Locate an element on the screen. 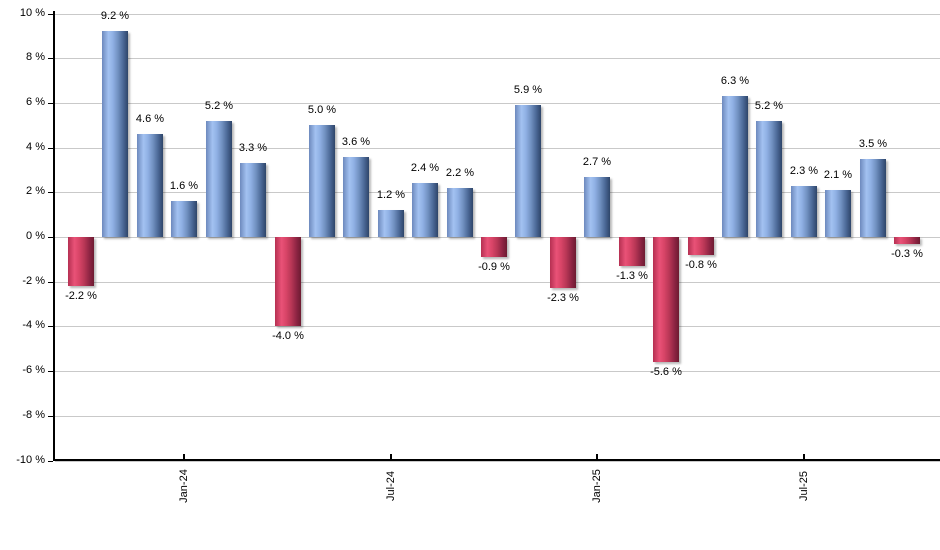 The height and width of the screenshot is (550, 940). x-axis-tick-label: Jul-24 is located at coordinates (391, 486).